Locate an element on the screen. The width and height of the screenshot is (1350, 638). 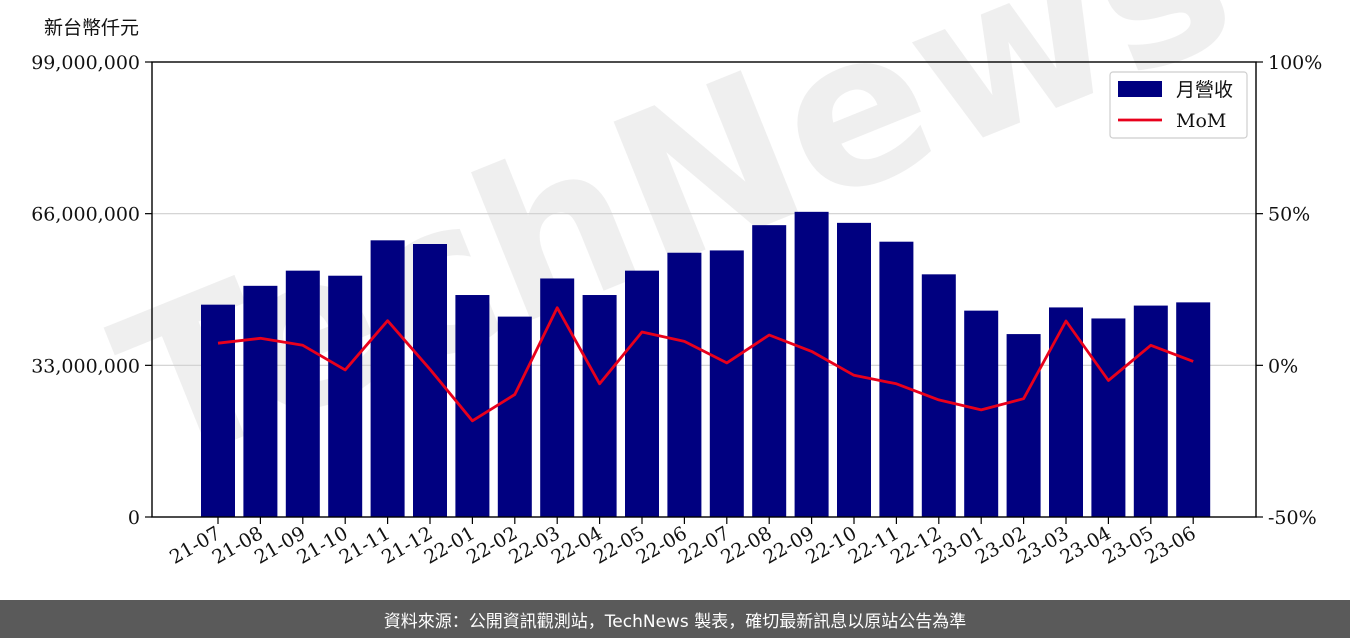
right-tick-label: -50% is located at coordinates (1292, 518).